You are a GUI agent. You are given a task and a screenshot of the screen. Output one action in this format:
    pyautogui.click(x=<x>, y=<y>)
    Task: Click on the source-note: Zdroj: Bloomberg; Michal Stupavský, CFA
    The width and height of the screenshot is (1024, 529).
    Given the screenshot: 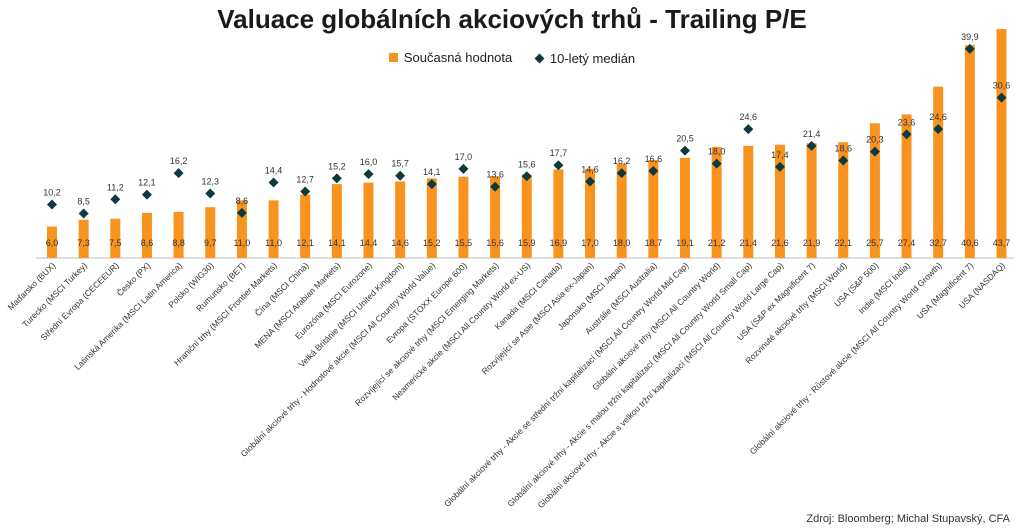 What is the action you would take?
    pyautogui.click(x=908, y=519)
    